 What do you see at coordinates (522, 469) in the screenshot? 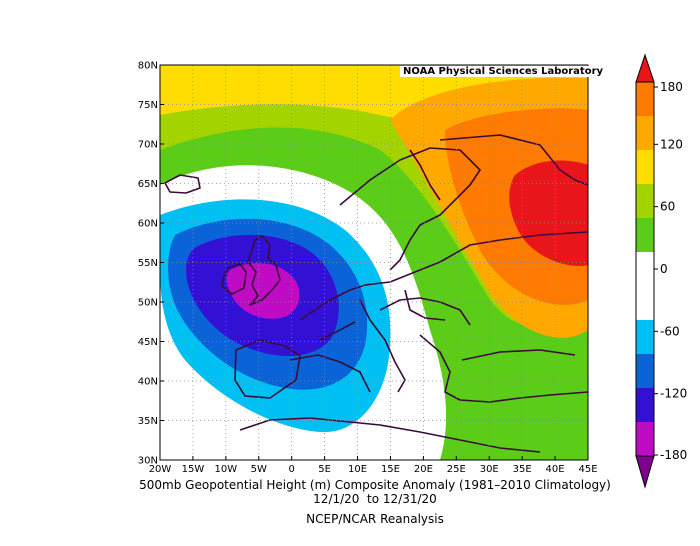
I see `lon-tick-label: 35E` at bounding box center [522, 469].